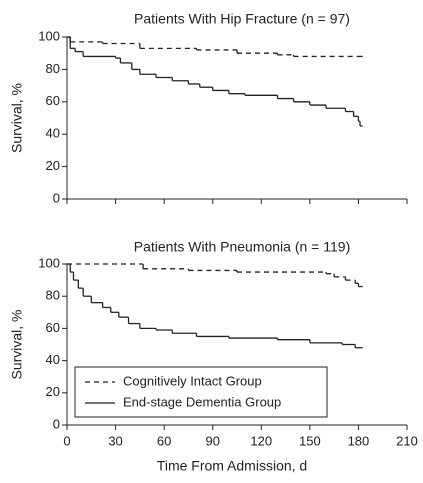 The height and width of the screenshot is (483, 423). I want to click on x-axis-label: Time From Admission, d, so click(232, 466).